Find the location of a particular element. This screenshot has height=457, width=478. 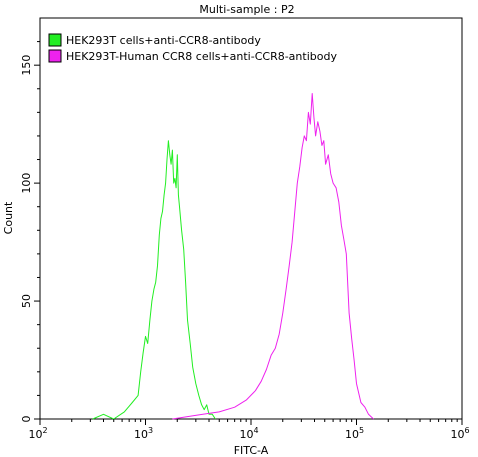

x-tick-label: 10⁶ is located at coordinates (459, 433).